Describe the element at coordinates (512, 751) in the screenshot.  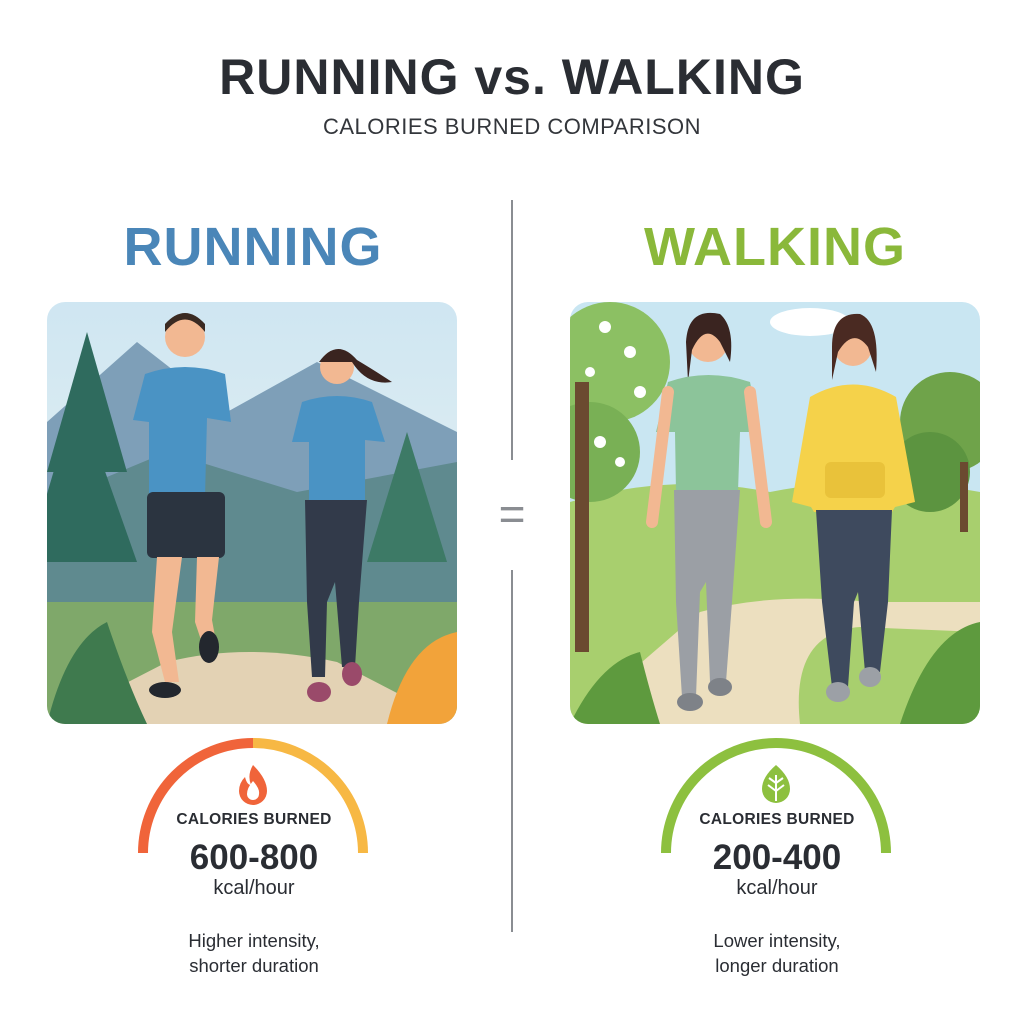
I see `divider-bottom` at that location.